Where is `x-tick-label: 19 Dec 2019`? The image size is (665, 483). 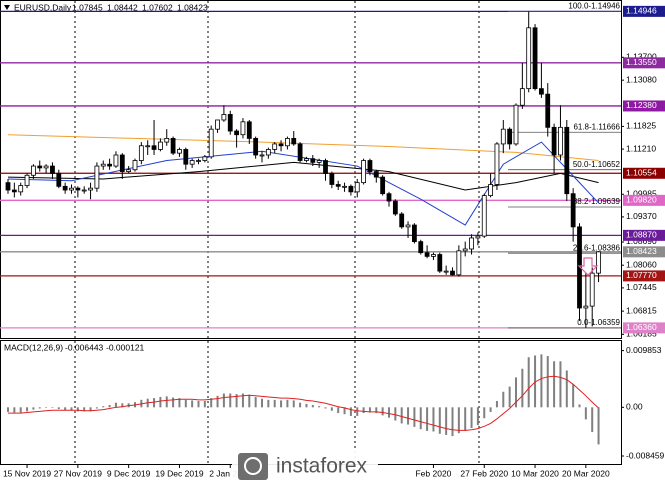
x-tick-label: 19 Dec 2019 is located at coordinates (179, 473).